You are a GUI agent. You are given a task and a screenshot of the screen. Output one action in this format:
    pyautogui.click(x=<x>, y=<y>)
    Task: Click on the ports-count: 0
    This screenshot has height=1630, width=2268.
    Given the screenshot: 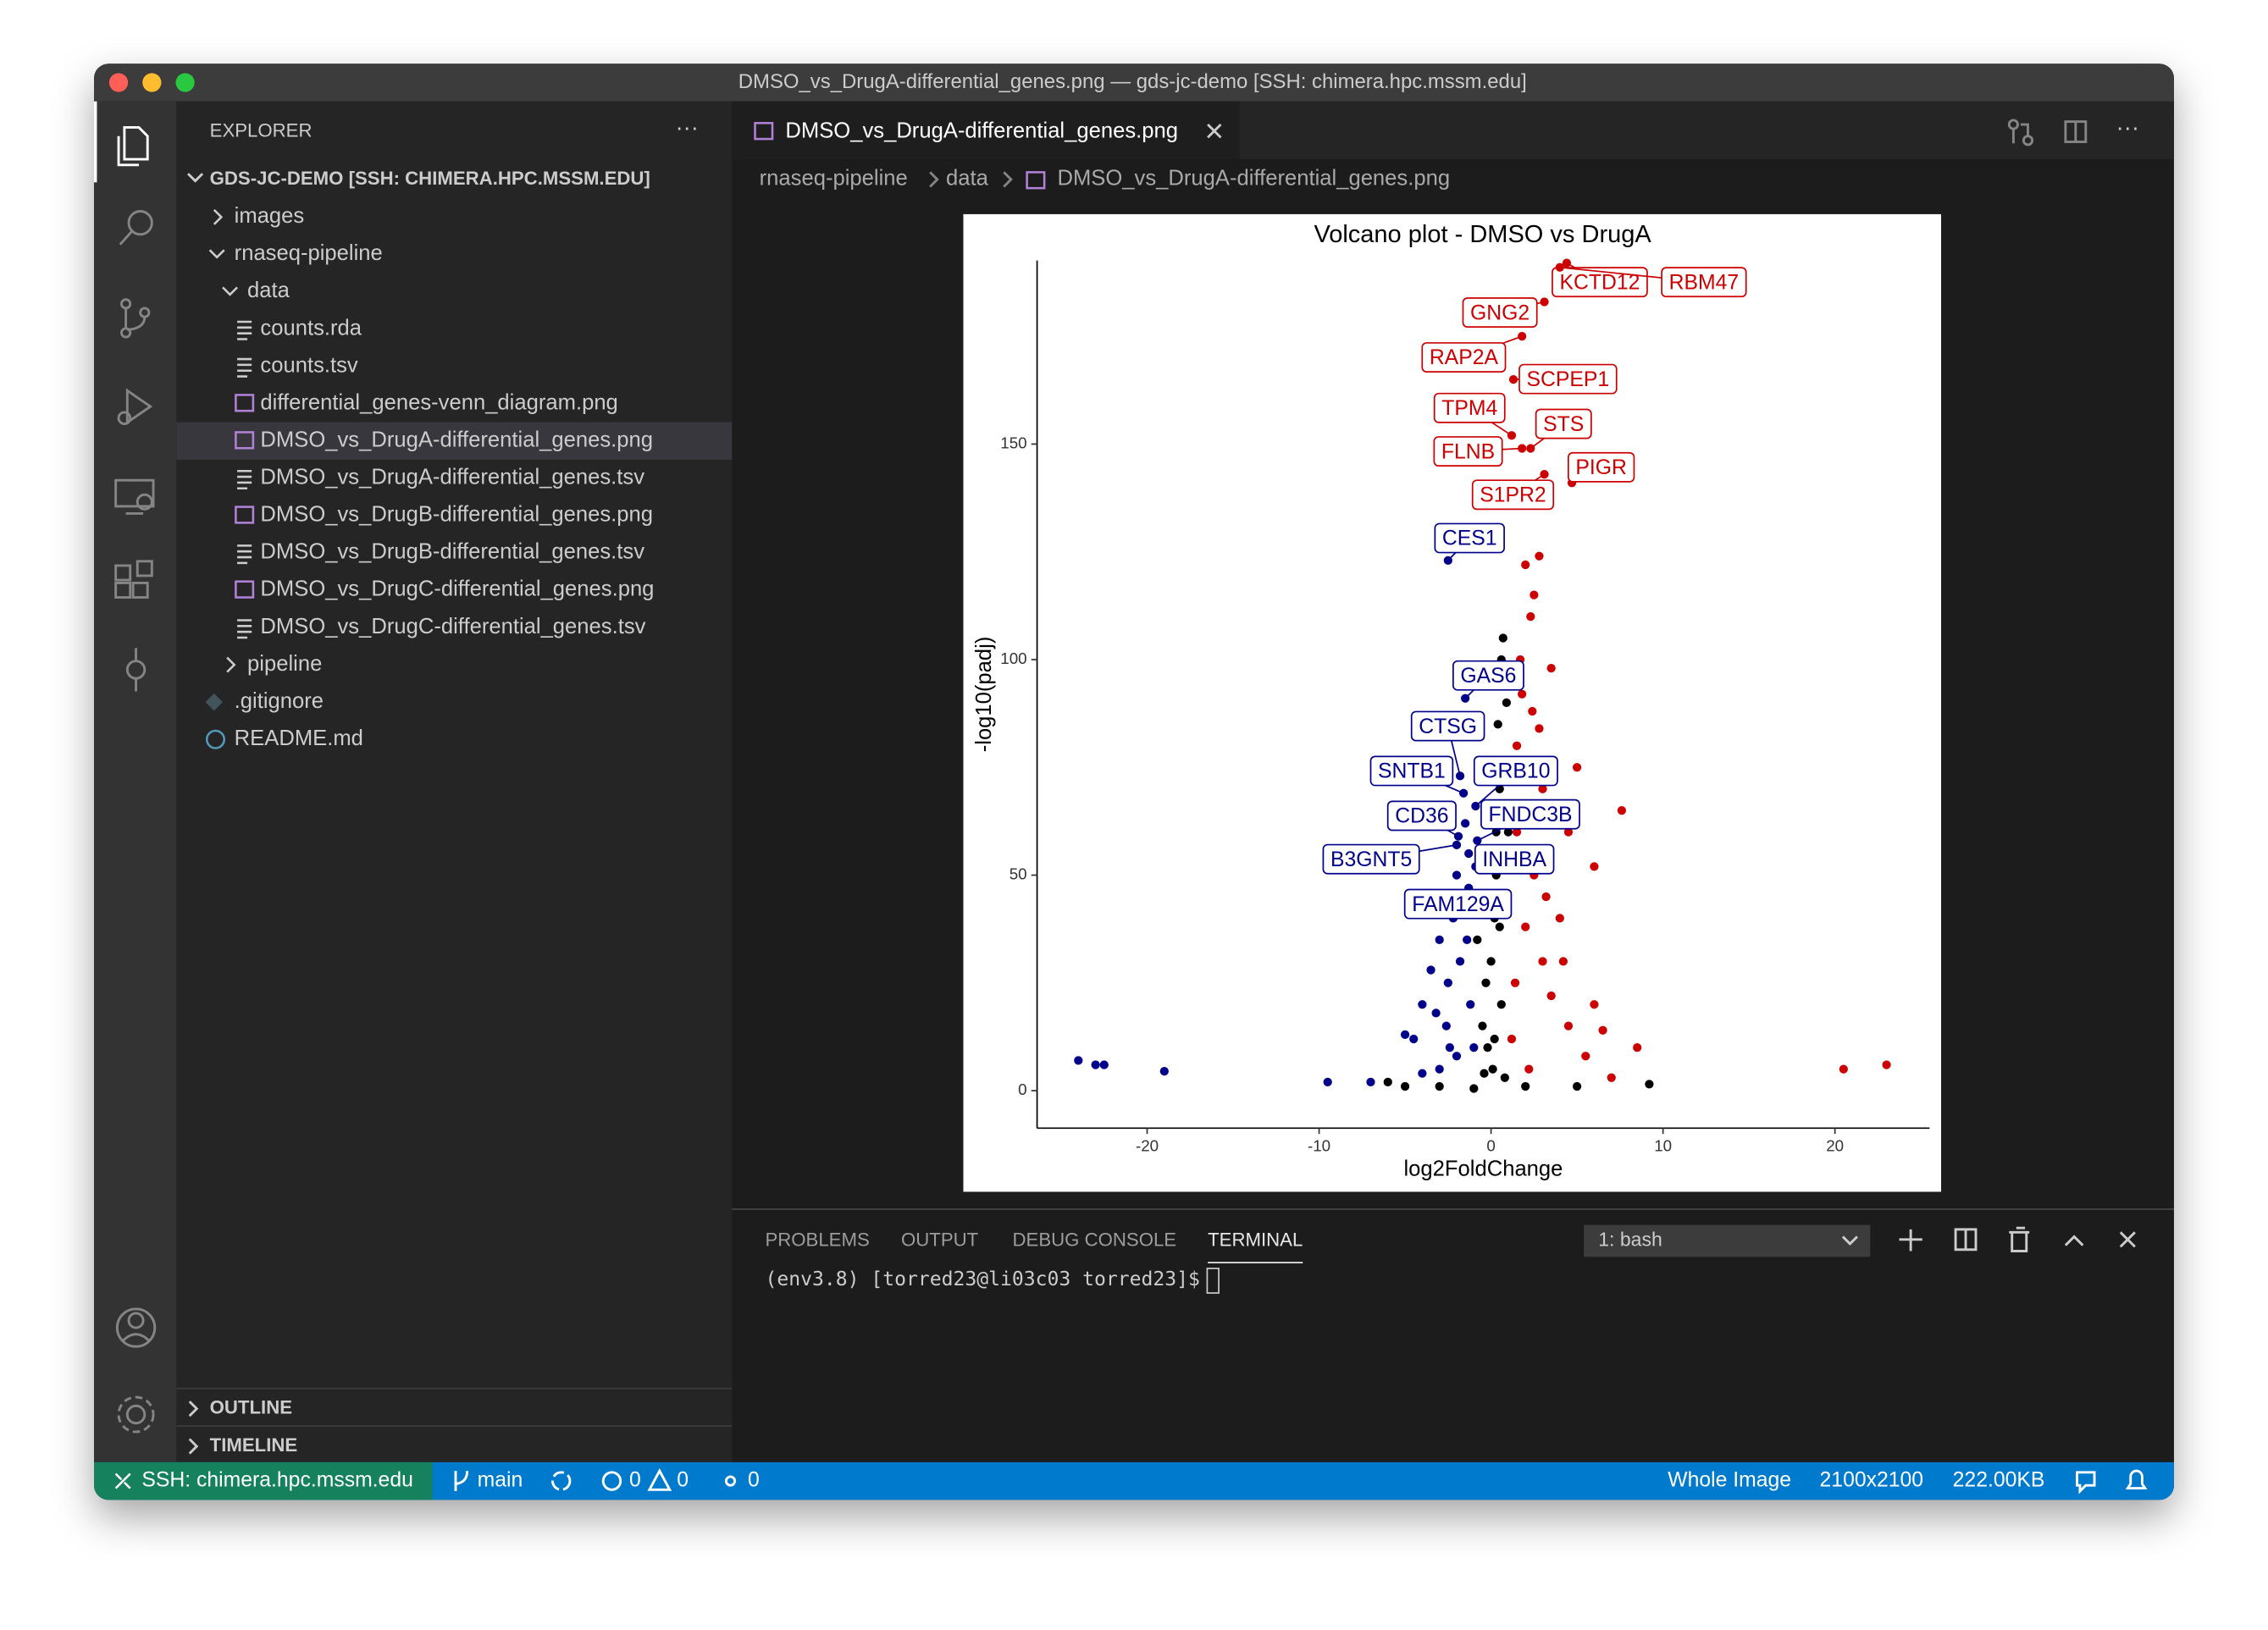 What is the action you would take?
    pyautogui.click(x=754, y=1480)
    